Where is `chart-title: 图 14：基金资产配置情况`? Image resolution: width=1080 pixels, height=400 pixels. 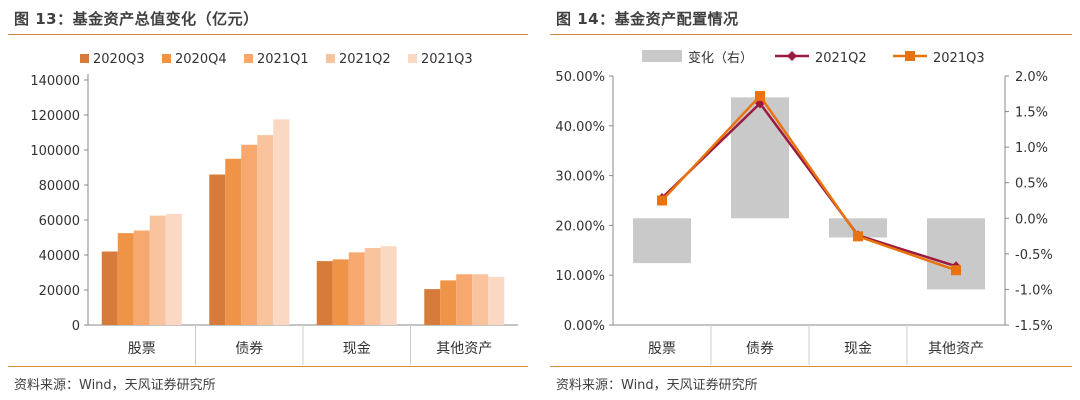 chart-title: 图 14：基金资产配置情况 is located at coordinates (647, 19).